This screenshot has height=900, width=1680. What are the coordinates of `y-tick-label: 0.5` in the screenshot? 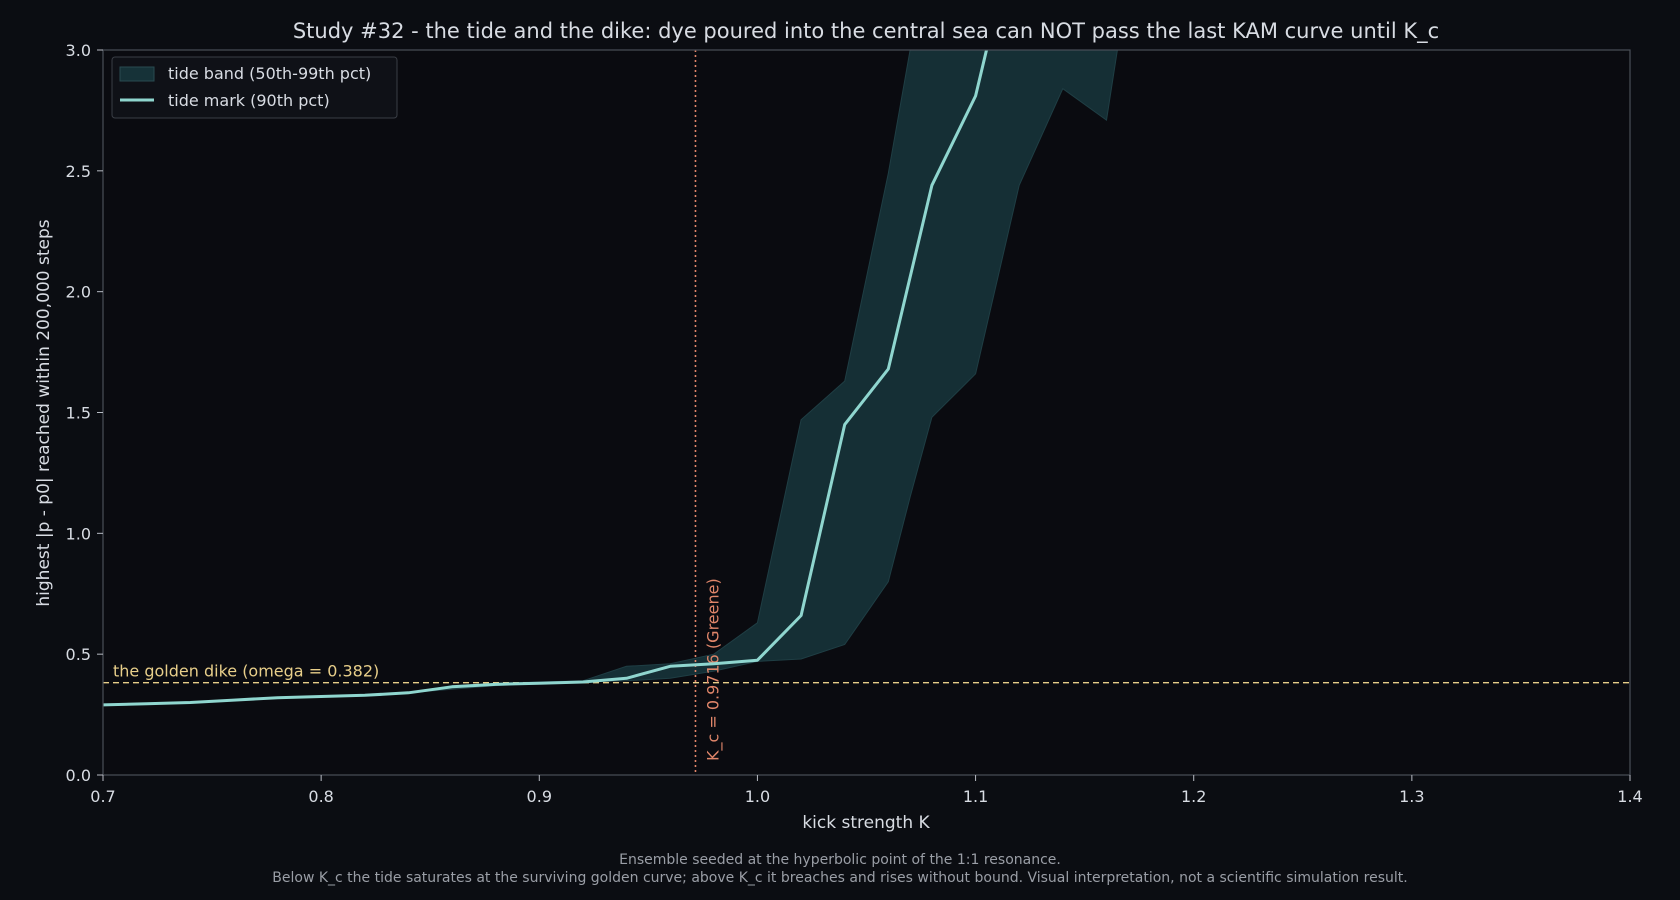 It's located at (78, 654).